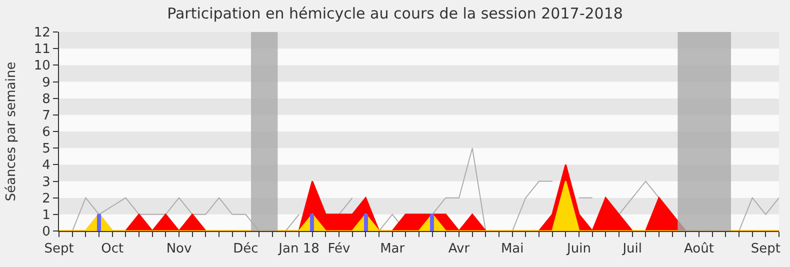 Image resolution: width=790 pixels, height=267 pixels. What do you see at coordinates (512, 249) in the screenshot?
I see `x-tick-label: Mai` at bounding box center [512, 249].